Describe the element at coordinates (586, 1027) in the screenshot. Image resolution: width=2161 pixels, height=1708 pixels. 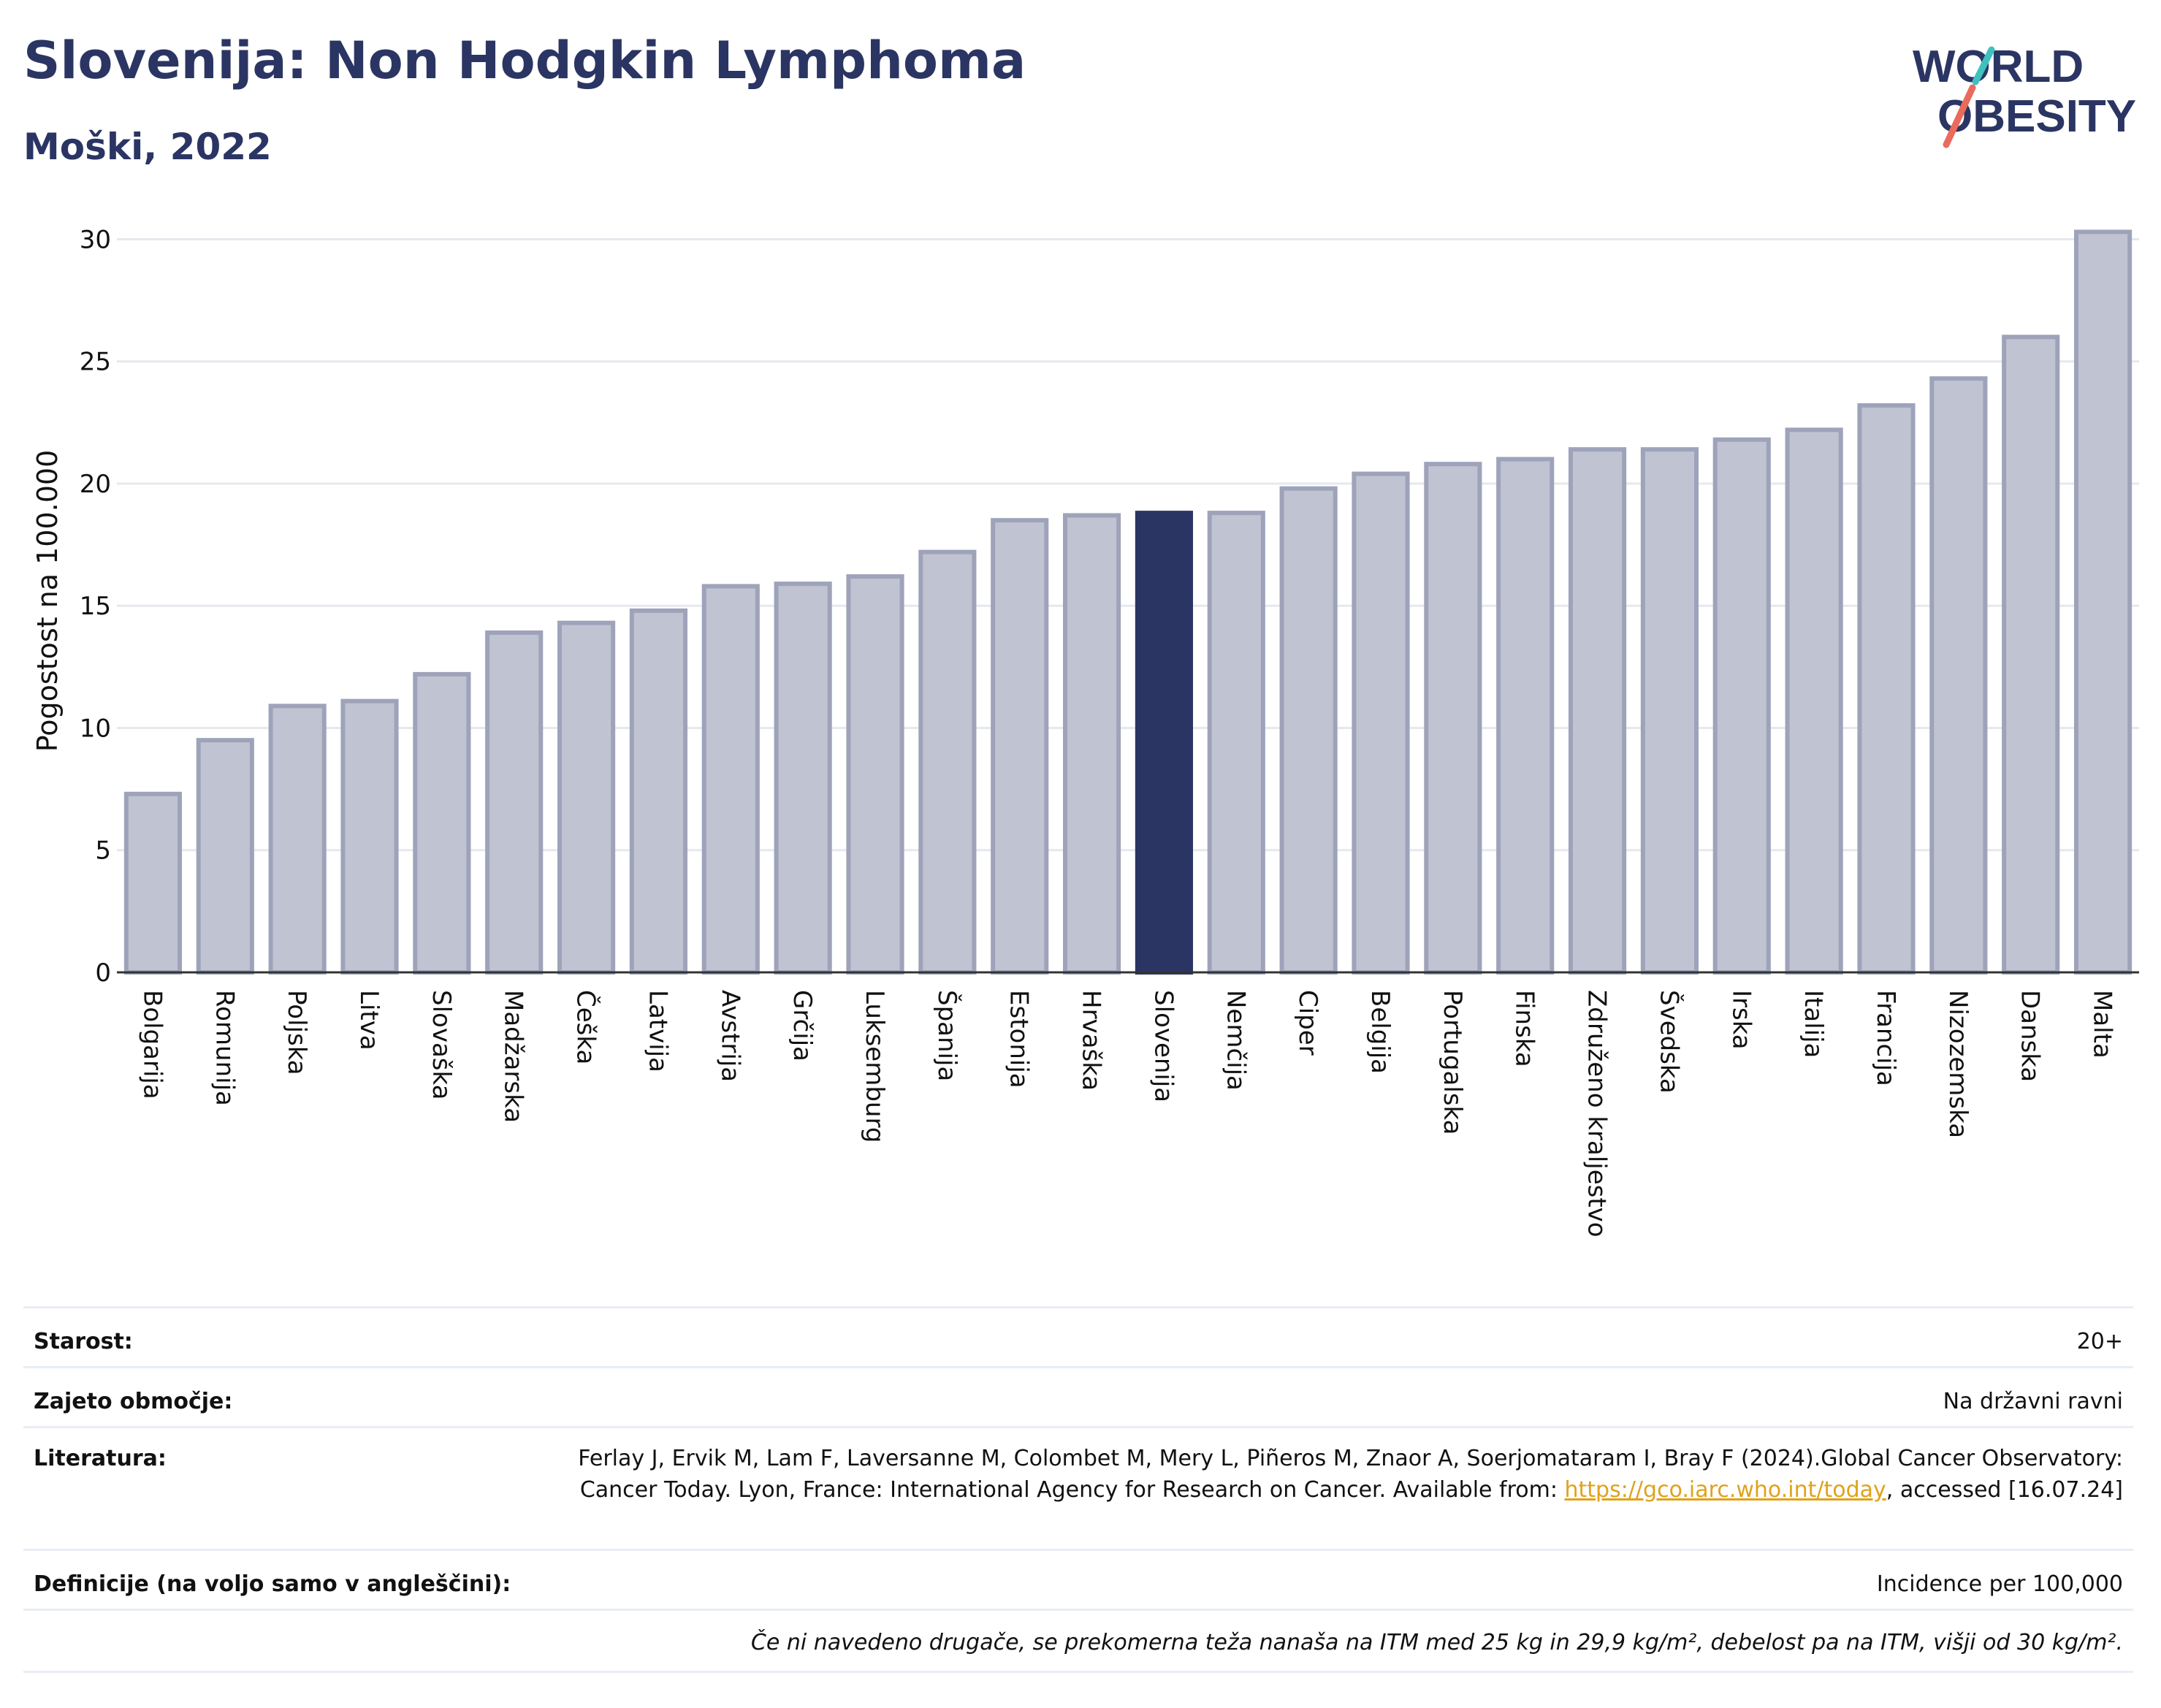
I see `x-tick-label: Češka` at that location.